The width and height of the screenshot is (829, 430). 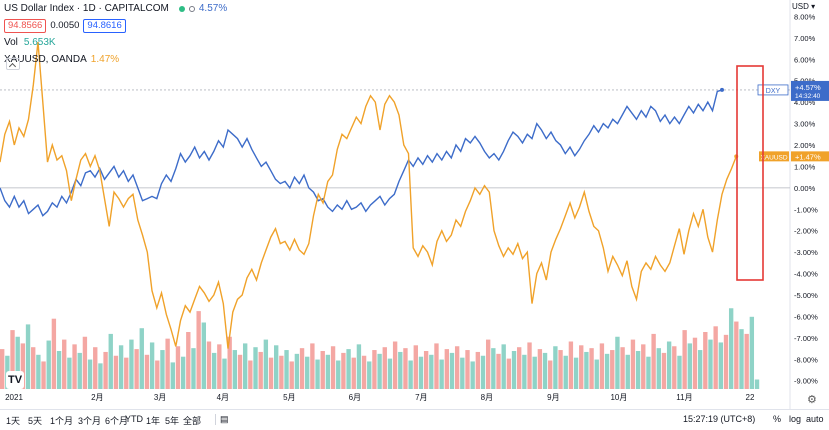 What do you see at coordinates (795, 419) in the screenshot?
I see `log-scale-button: log` at bounding box center [795, 419].